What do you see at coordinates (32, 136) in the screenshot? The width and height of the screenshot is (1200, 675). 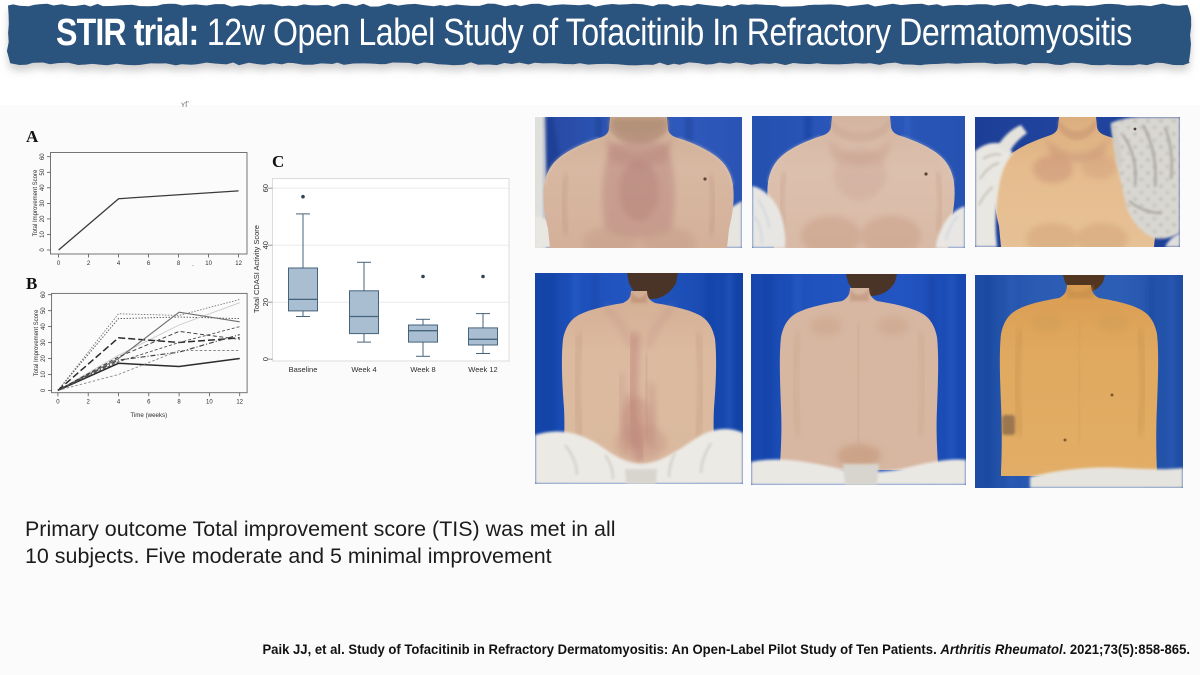 I see `svg-text: A` at bounding box center [32, 136].